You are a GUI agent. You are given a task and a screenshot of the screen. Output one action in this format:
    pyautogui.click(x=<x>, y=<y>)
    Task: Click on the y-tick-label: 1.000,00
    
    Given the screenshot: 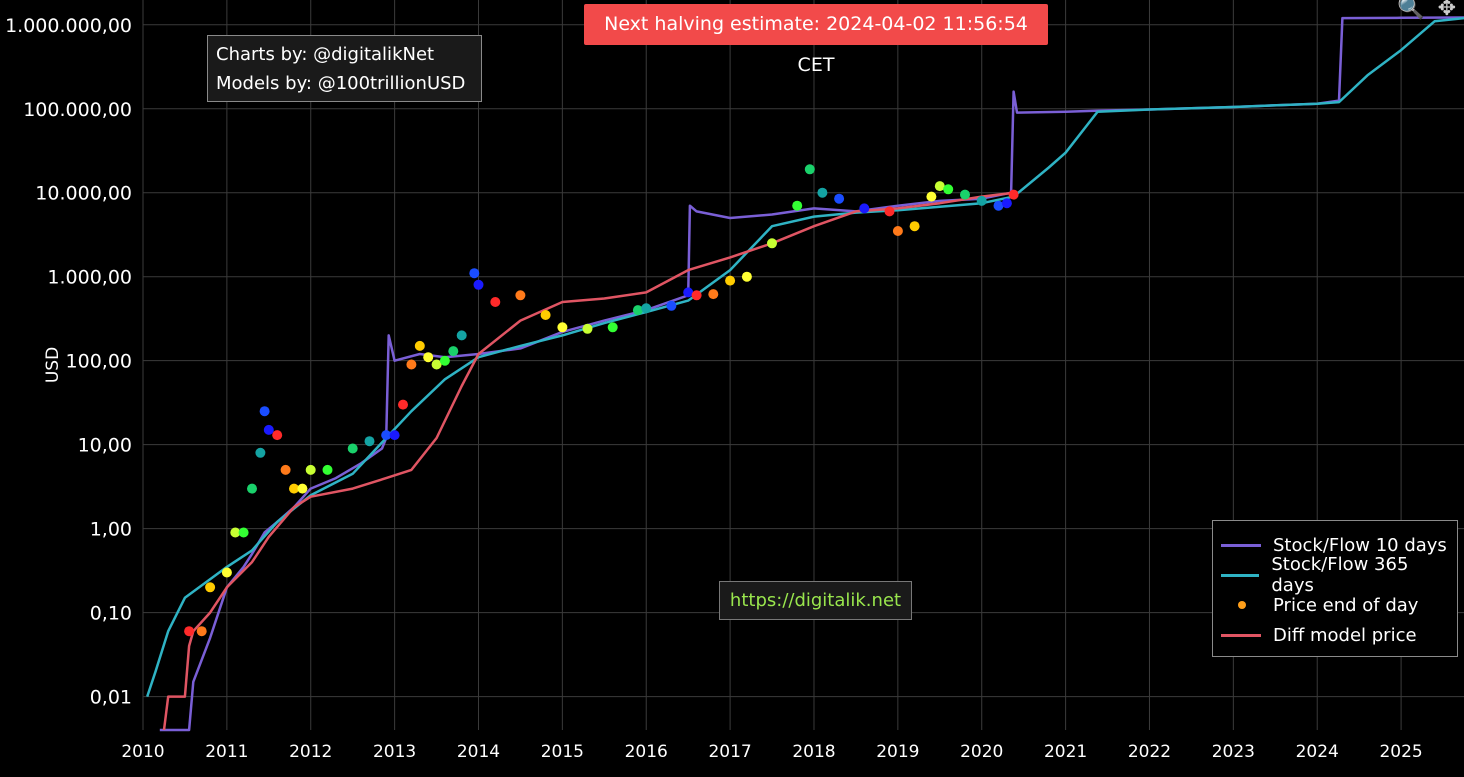 What is the action you would take?
    pyautogui.click(x=89, y=278)
    